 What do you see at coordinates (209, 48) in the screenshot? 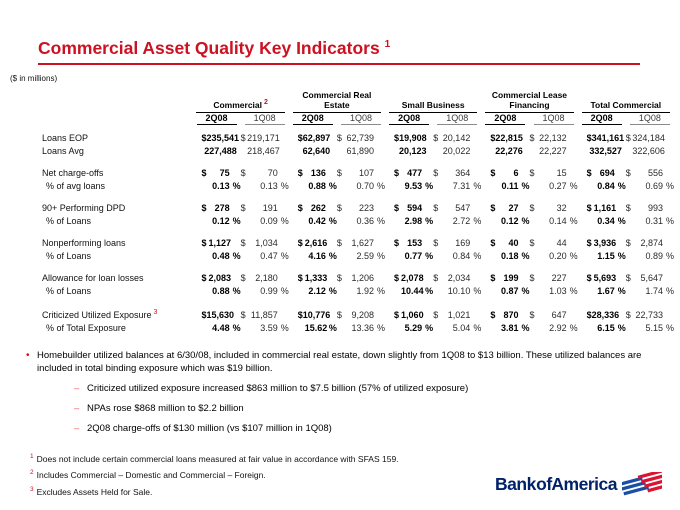
I see `page-title-text: Commercial Asset Quality Key Indicators` at bounding box center [209, 48].